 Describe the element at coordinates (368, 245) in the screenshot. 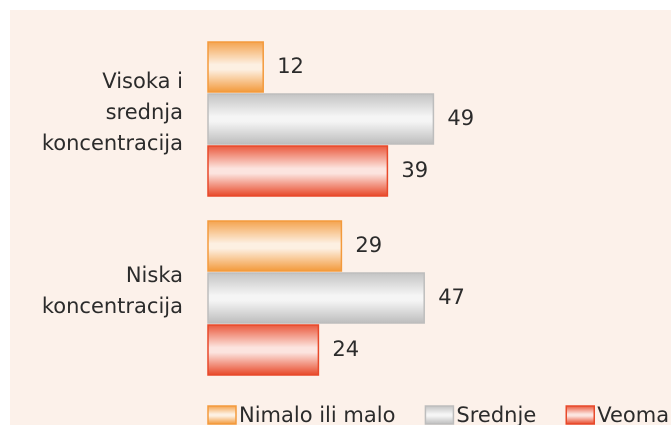

I see `value-label: 29` at that location.